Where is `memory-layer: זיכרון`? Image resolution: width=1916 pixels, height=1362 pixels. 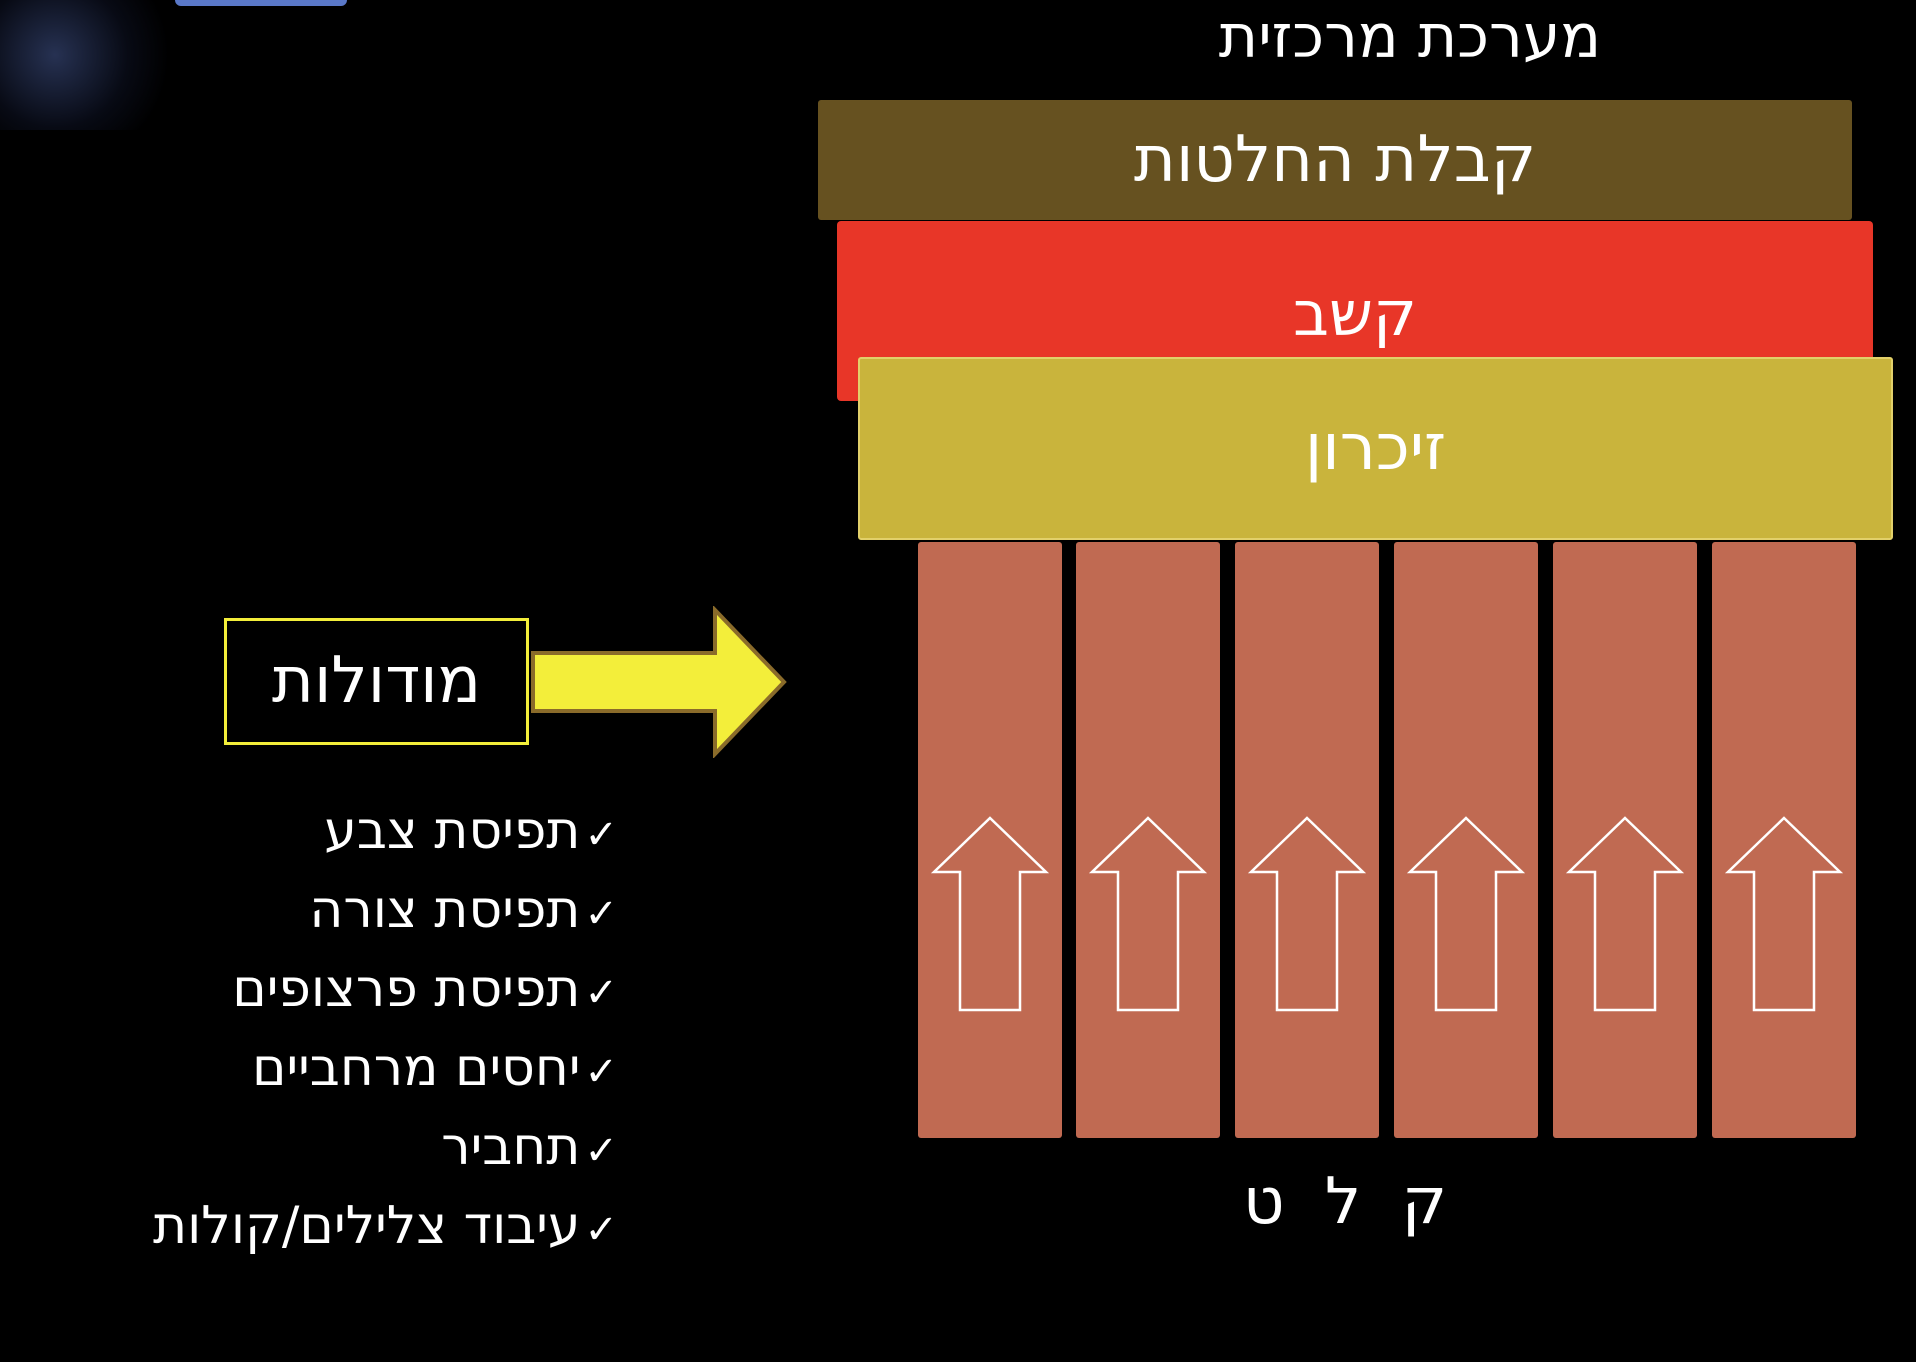 memory-layer: זיכרון is located at coordinates (1375, 448).